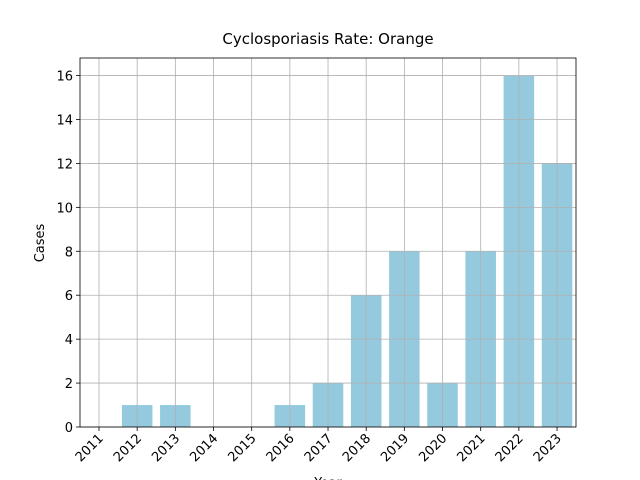 The image size is (640, 480). Describe the element at coordinates (90, 448) in the screenshot. I see `x-tick-label: 2011` at that location.